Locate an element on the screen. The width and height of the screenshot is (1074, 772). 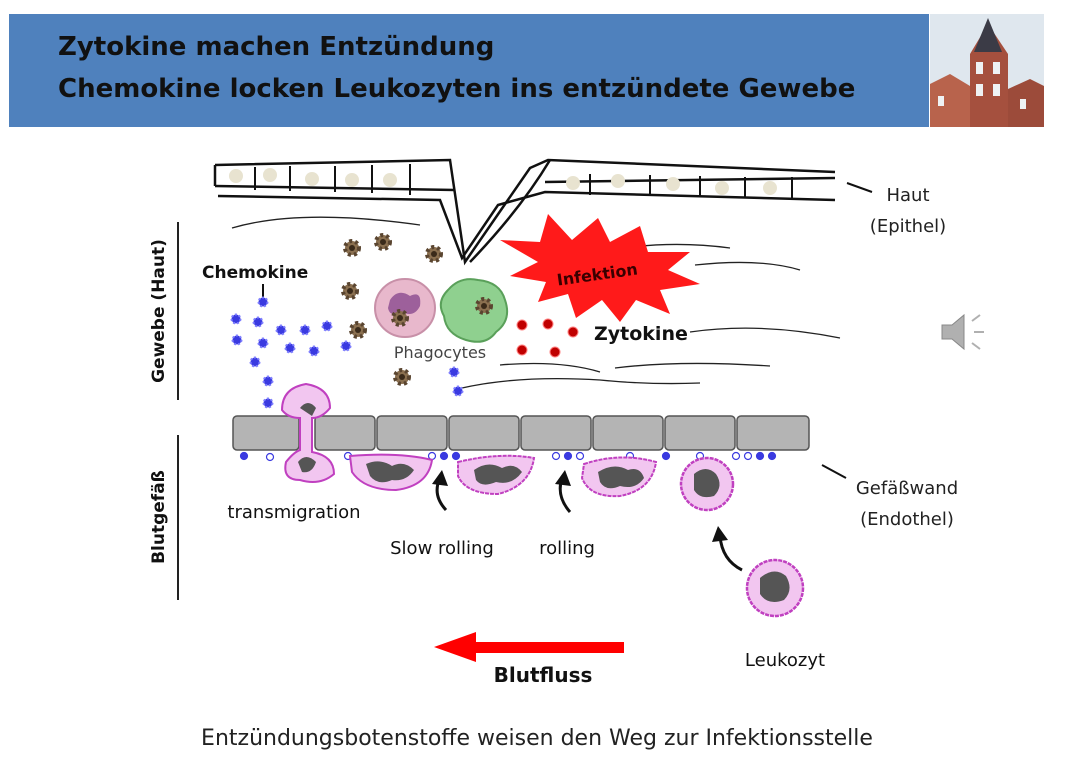
rolling-leukocyte is located at coordinates (619, 477).